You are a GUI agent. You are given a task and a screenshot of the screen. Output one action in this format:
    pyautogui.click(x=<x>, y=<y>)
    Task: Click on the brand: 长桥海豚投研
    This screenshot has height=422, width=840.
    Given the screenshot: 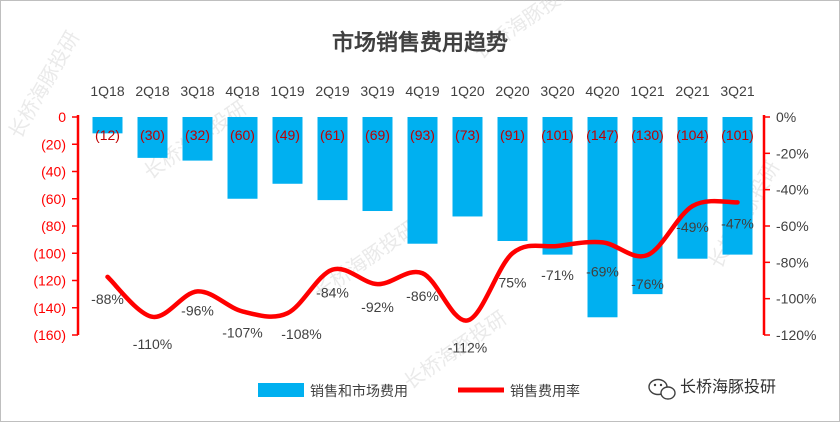 What is the action you would take?
    pyautogui.click(x=712, y=388)
    